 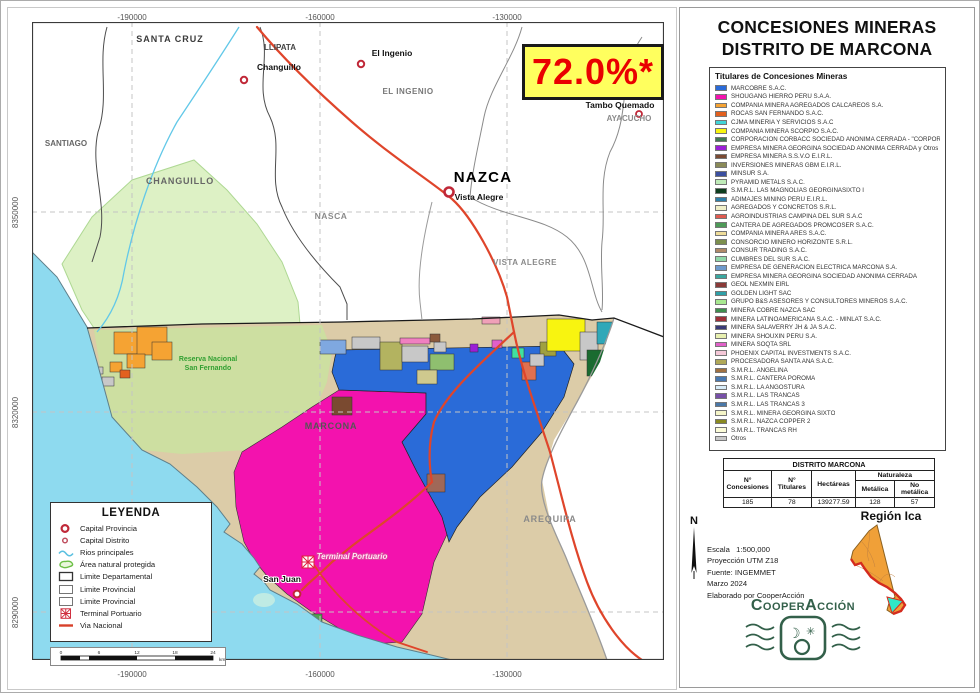 I want to click on legend-label: Capital Distrito, so click(x=105, y=540).